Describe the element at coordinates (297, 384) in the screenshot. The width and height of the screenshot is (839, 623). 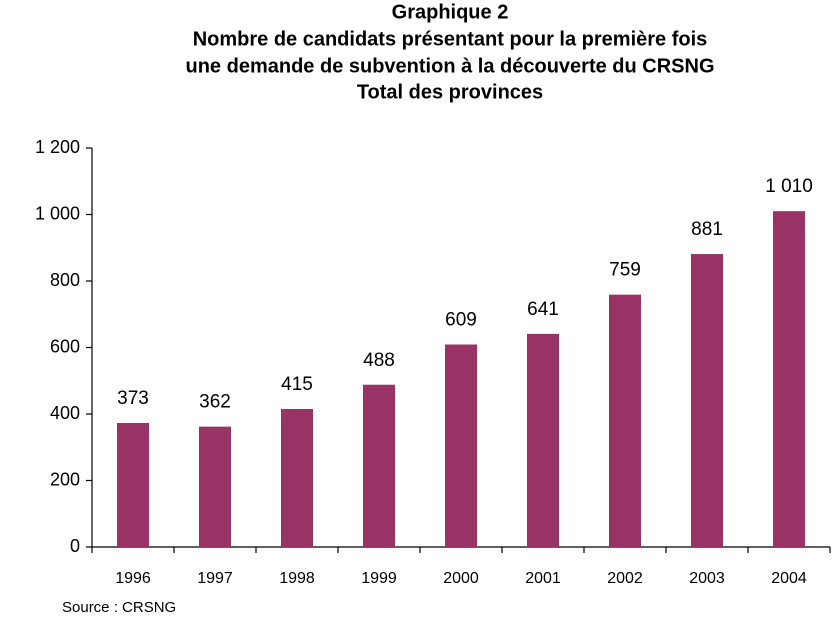
I see `value-label: 415` at that location.